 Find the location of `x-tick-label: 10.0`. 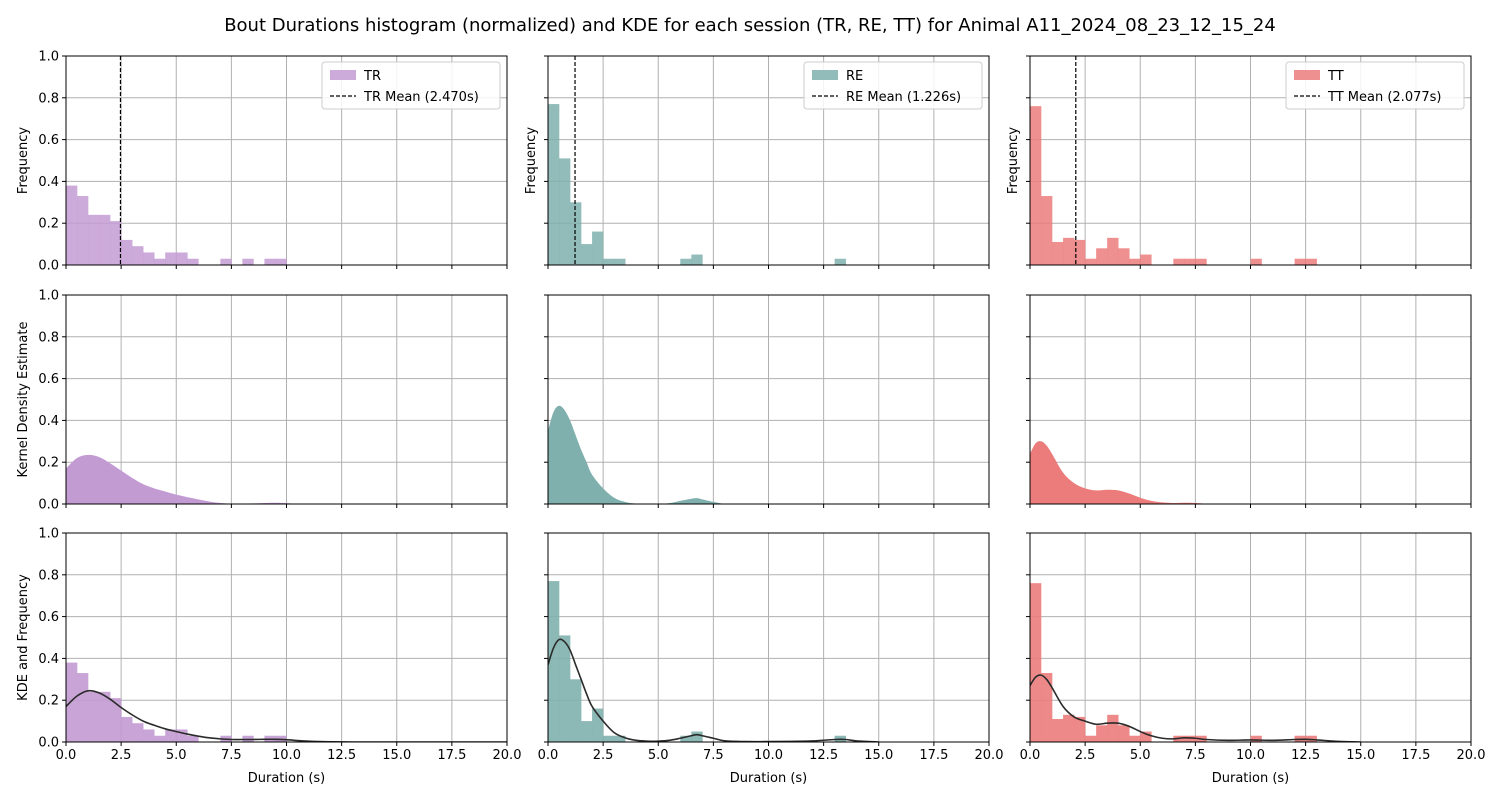

x-tick-label: 10.0 is located at coordinates (286, 755).